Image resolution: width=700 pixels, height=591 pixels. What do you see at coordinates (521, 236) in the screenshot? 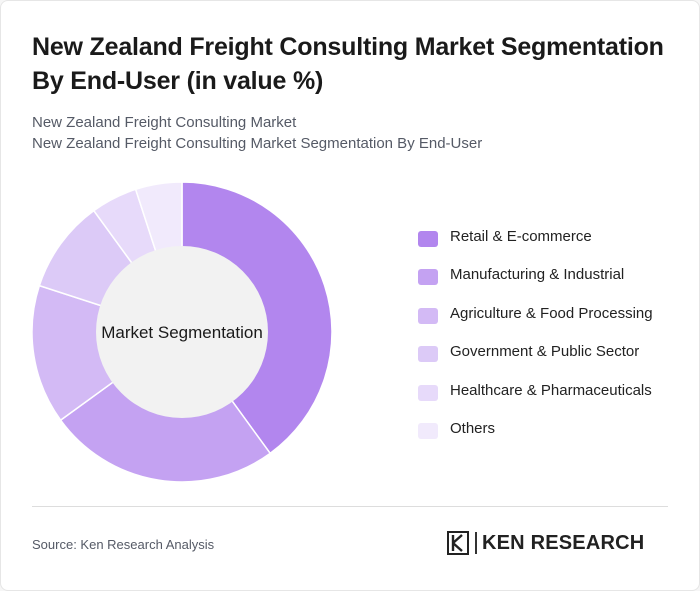
I see `legend-label: Retail & E-commerce` at bounding box center [521, 236].